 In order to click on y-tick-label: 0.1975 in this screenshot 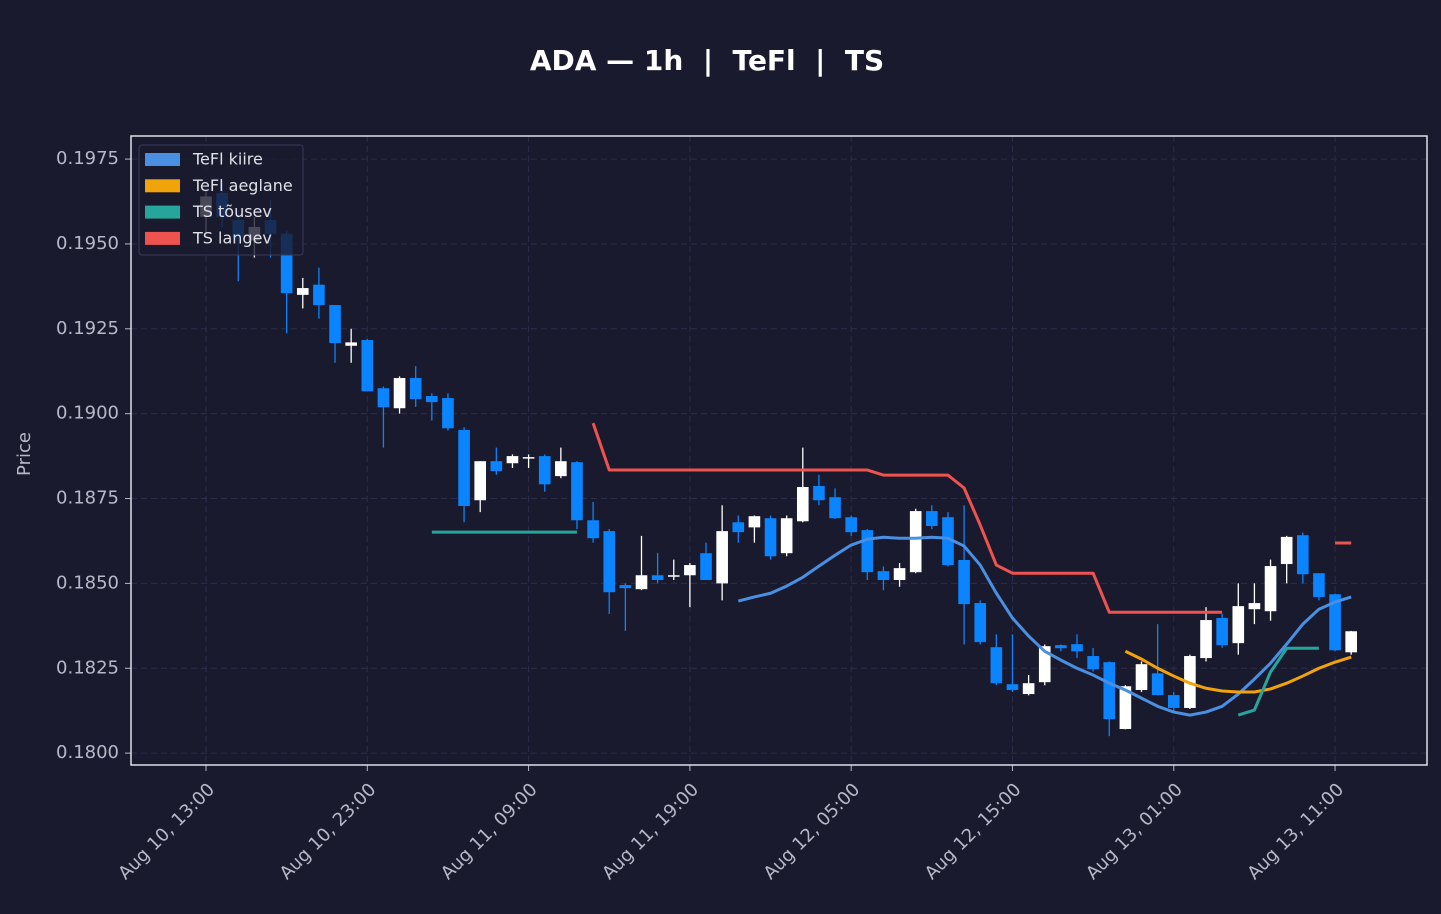, I will do `click(87, 158)`.